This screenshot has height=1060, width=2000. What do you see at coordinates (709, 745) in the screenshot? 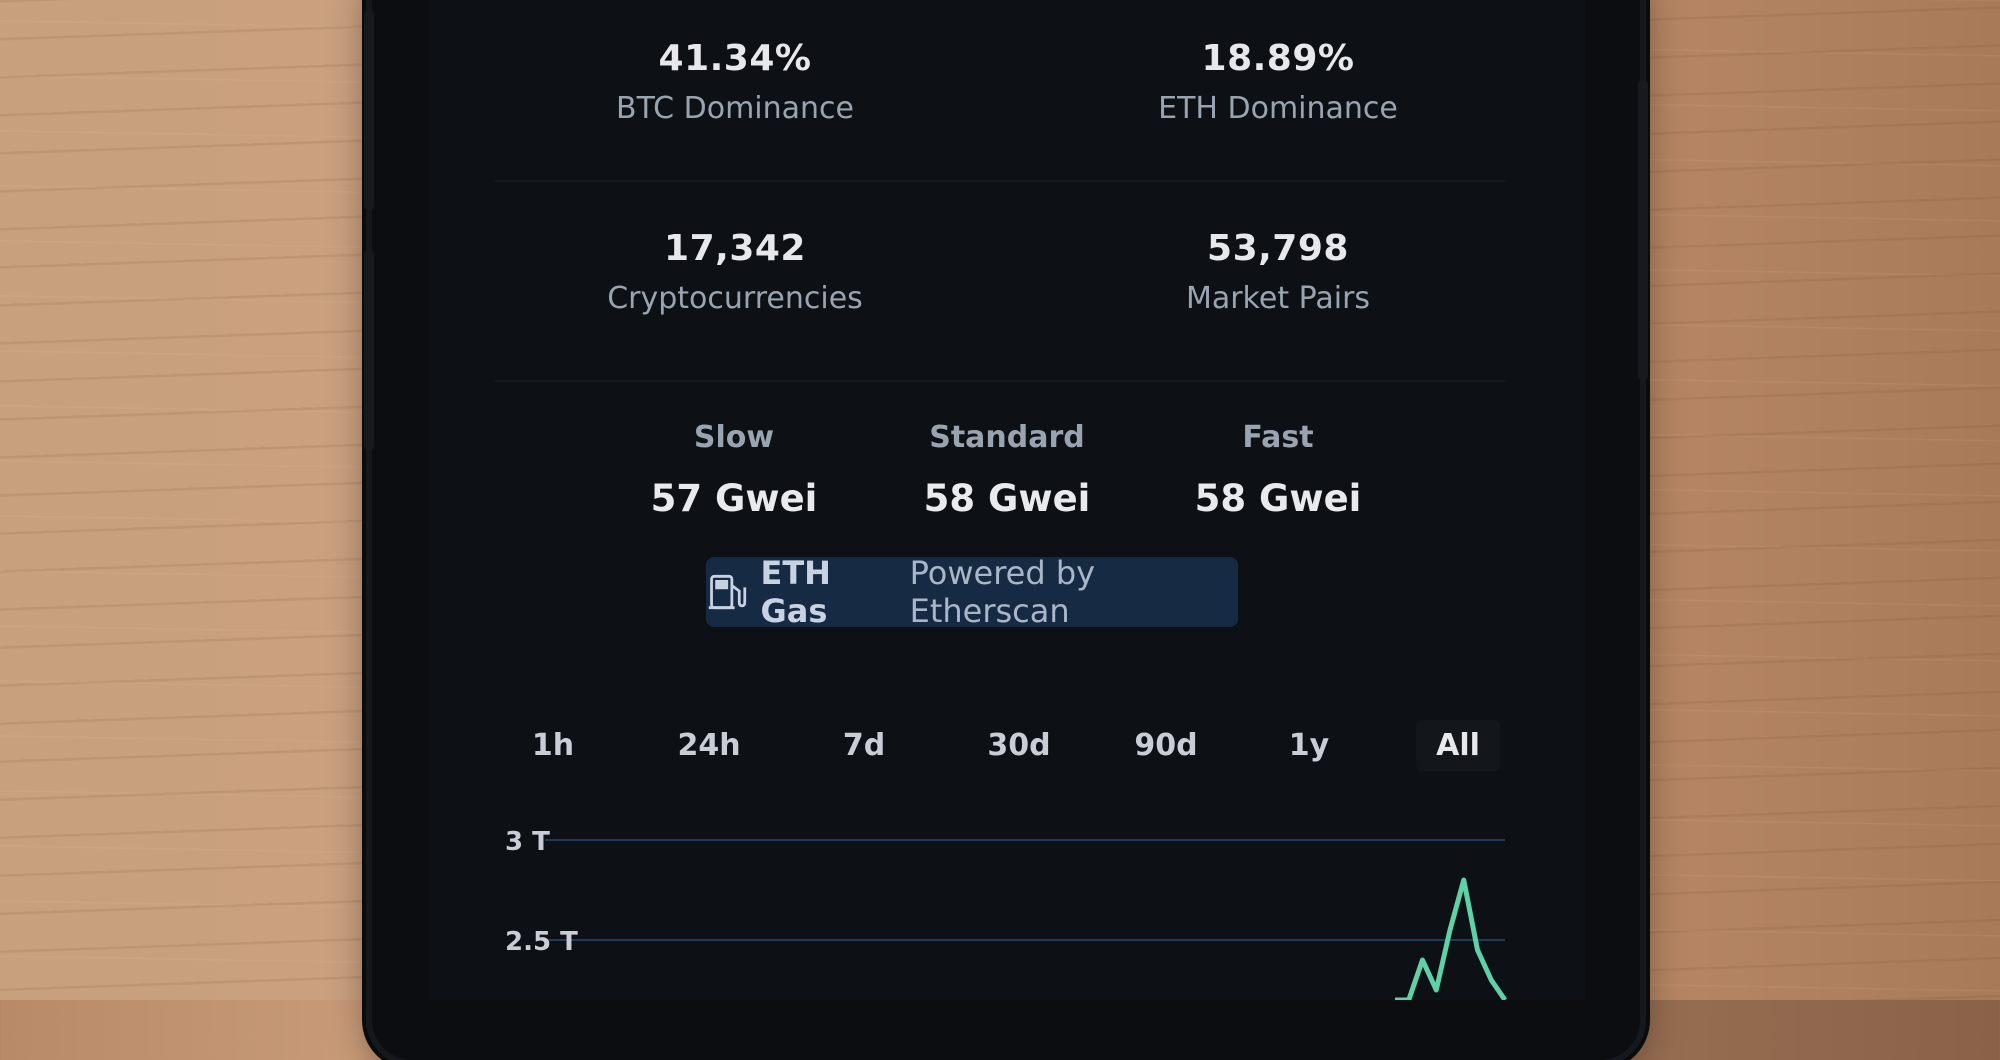
I see `tab-24h: 24h` at bounding box center [709, 745].